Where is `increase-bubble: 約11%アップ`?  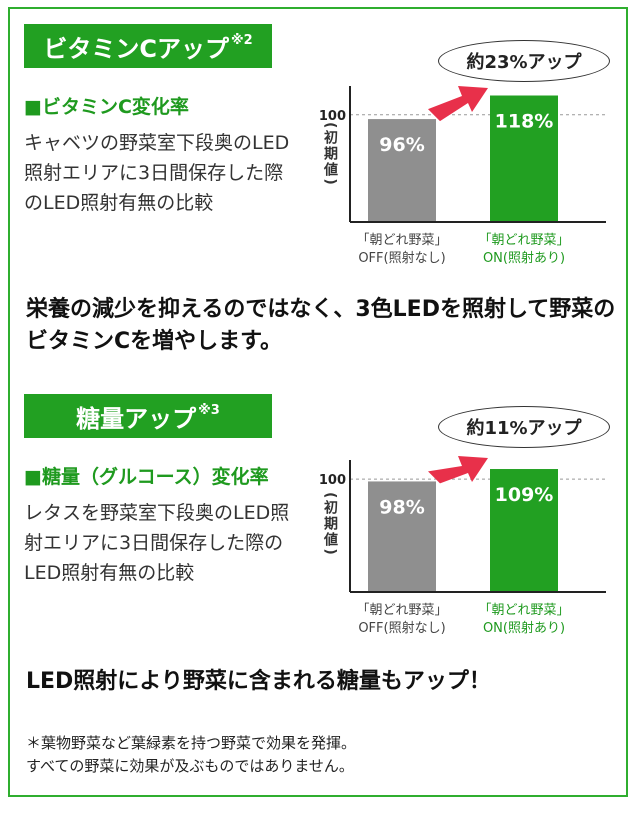 increase-bubble: 約11%アップ is located at coordinates (524, 427).